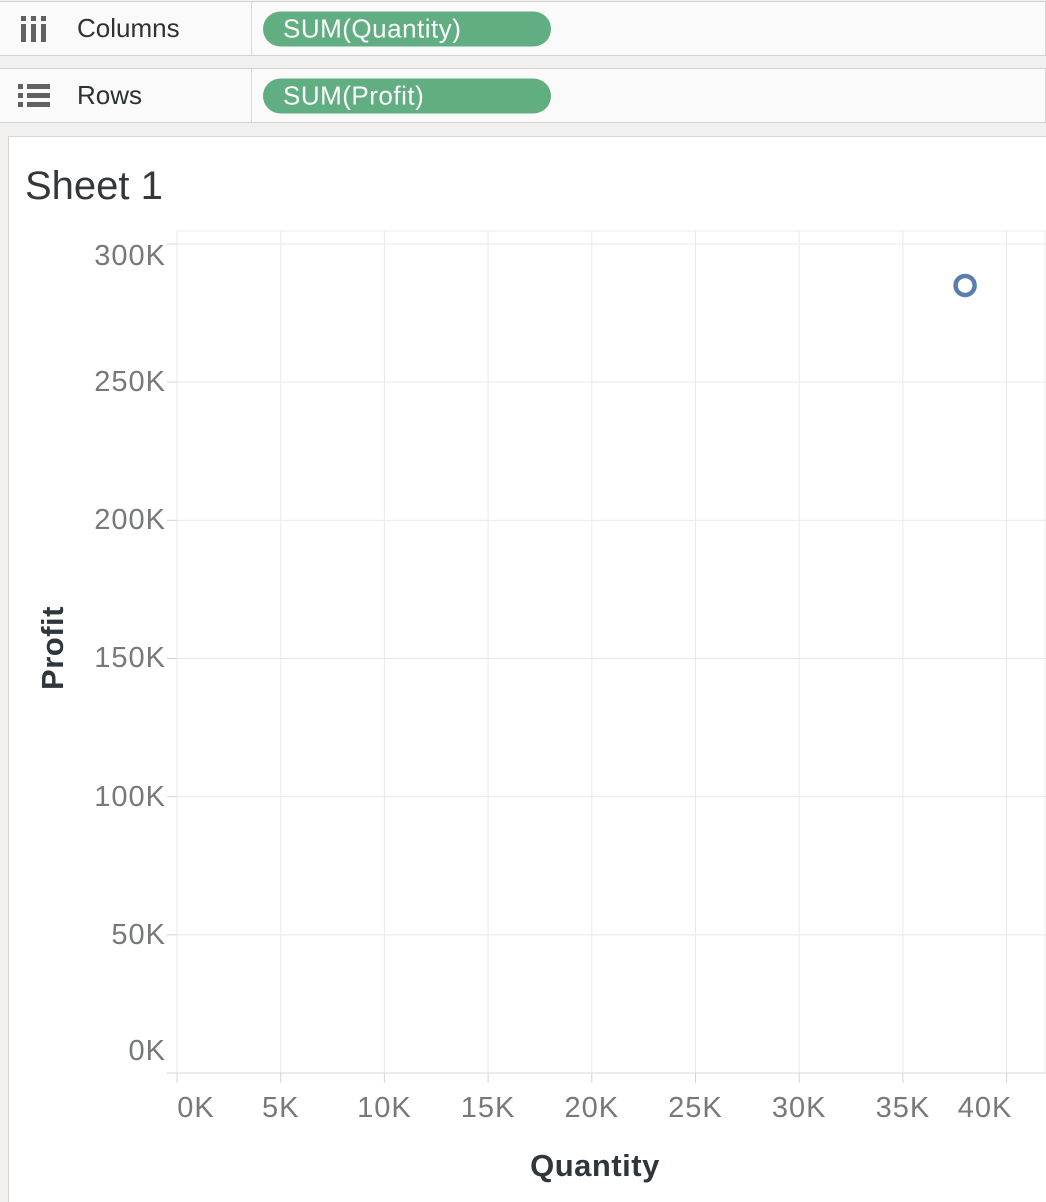 This screenshot has height=1202, width=1046. Describe the element at coordinates (128, 28) in the screenshot. I see `columns-shelf-label: Columns` at that location.